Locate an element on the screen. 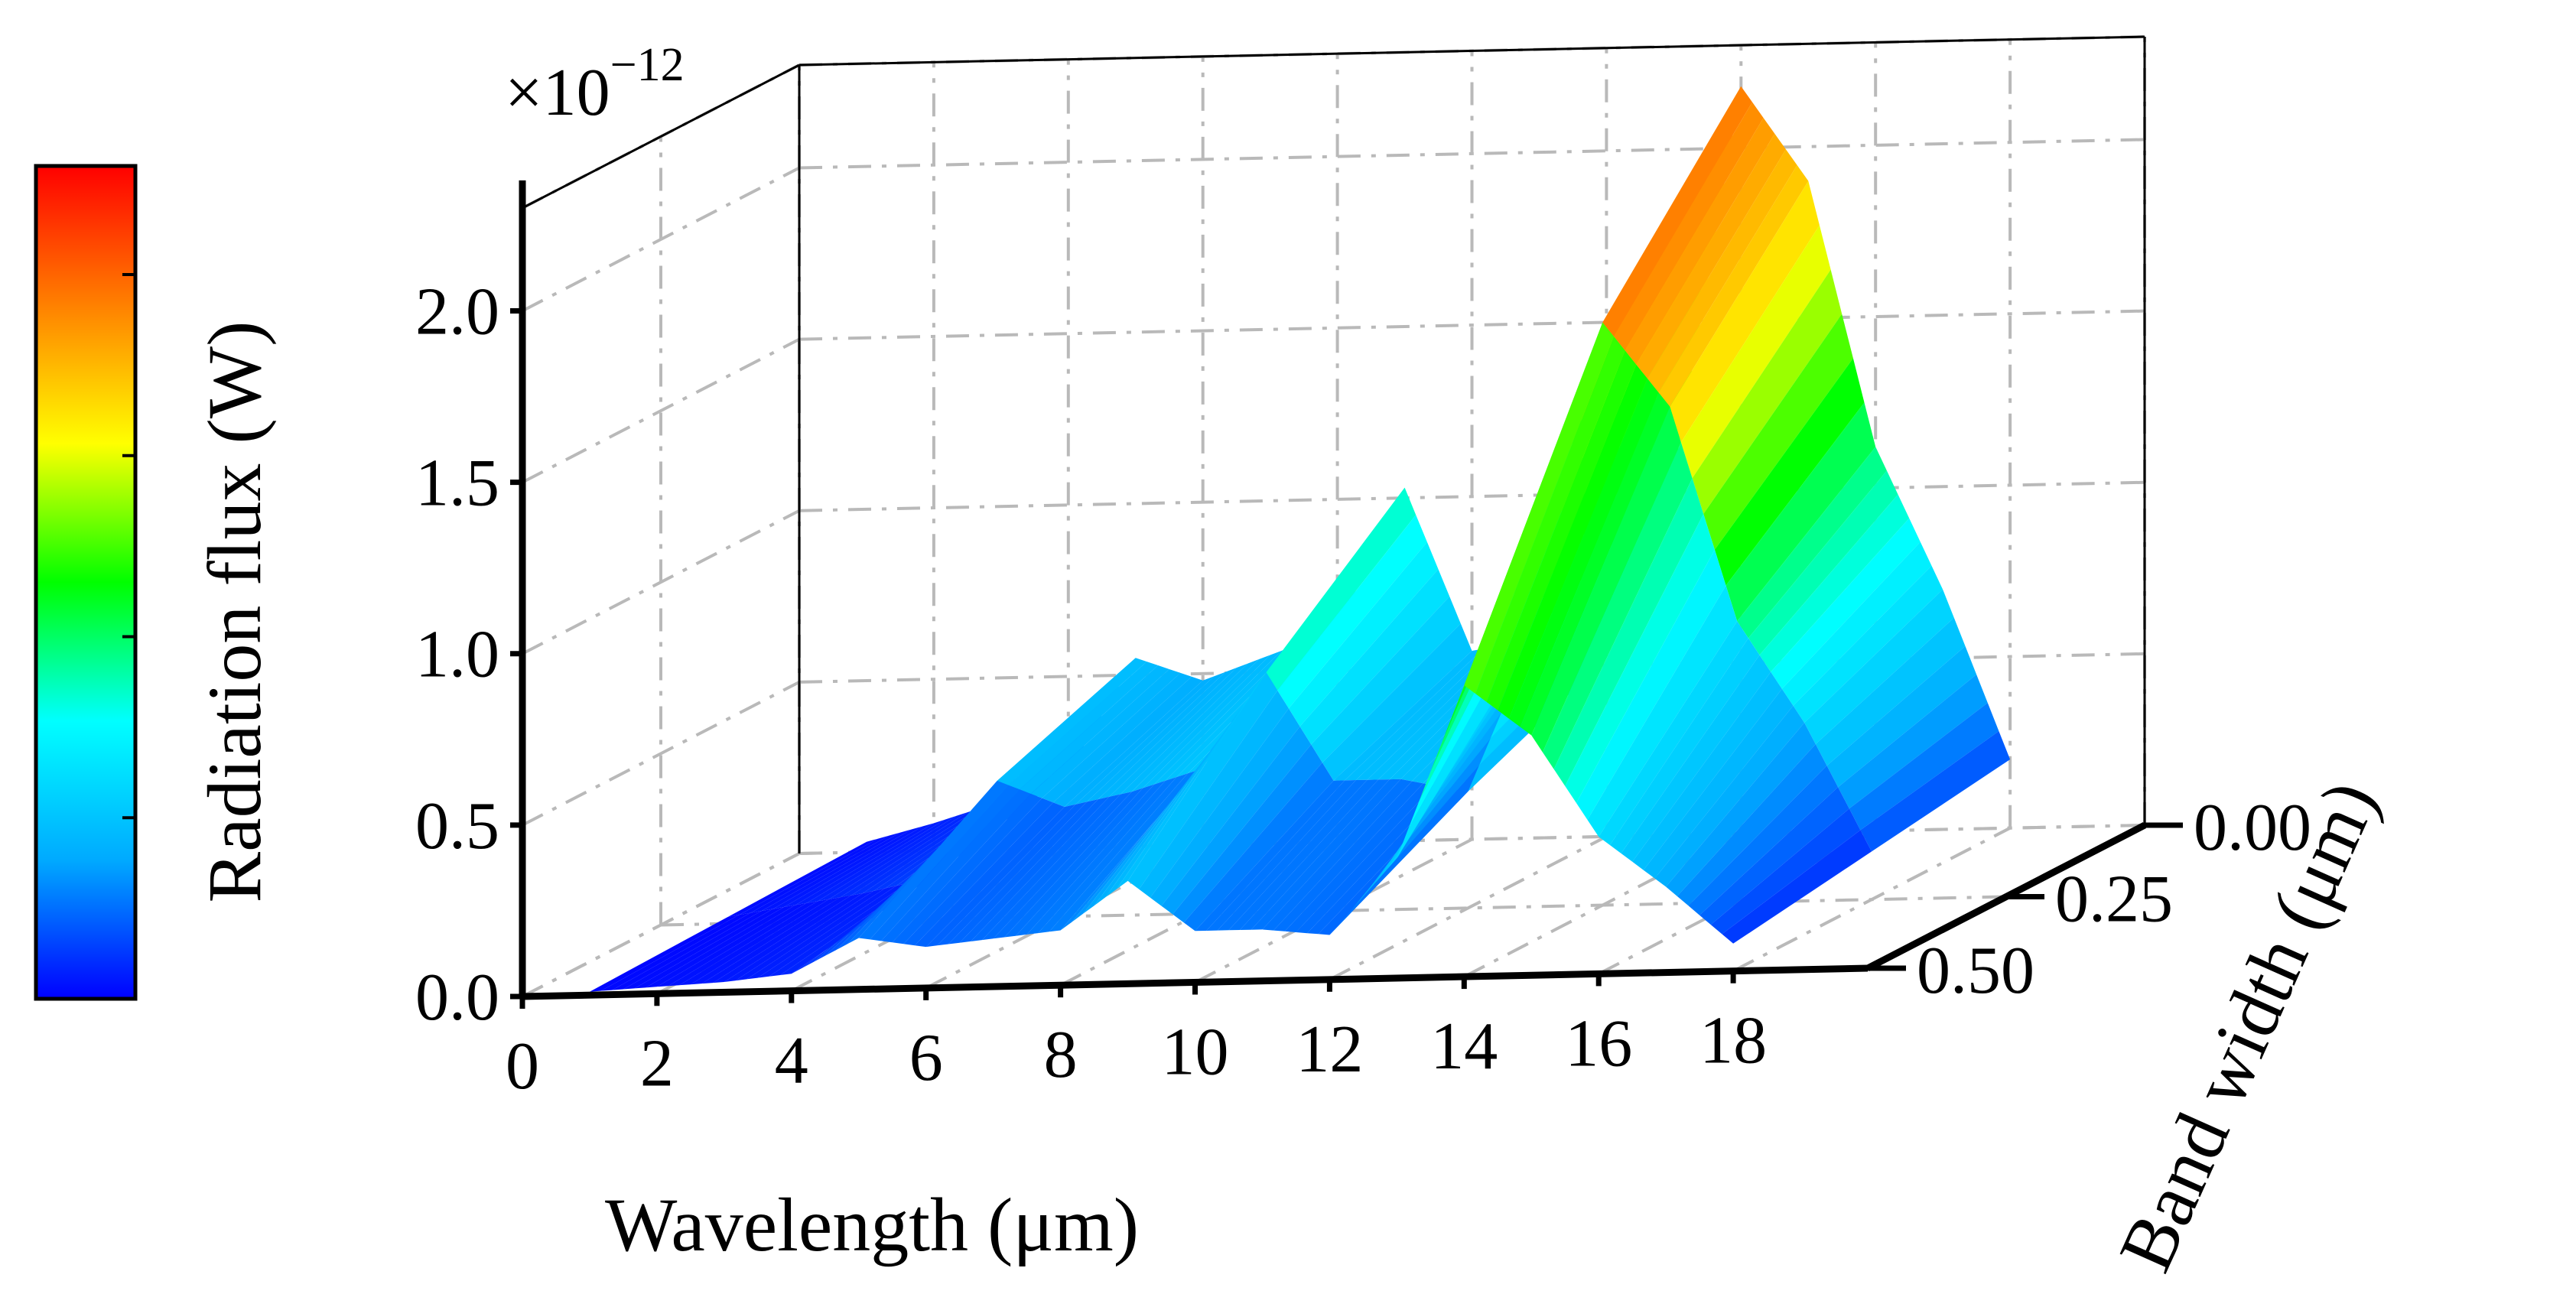 The width and height of the screenshot is (2576, 1307). colorbar-ticks is located at coordinates (128, 636).